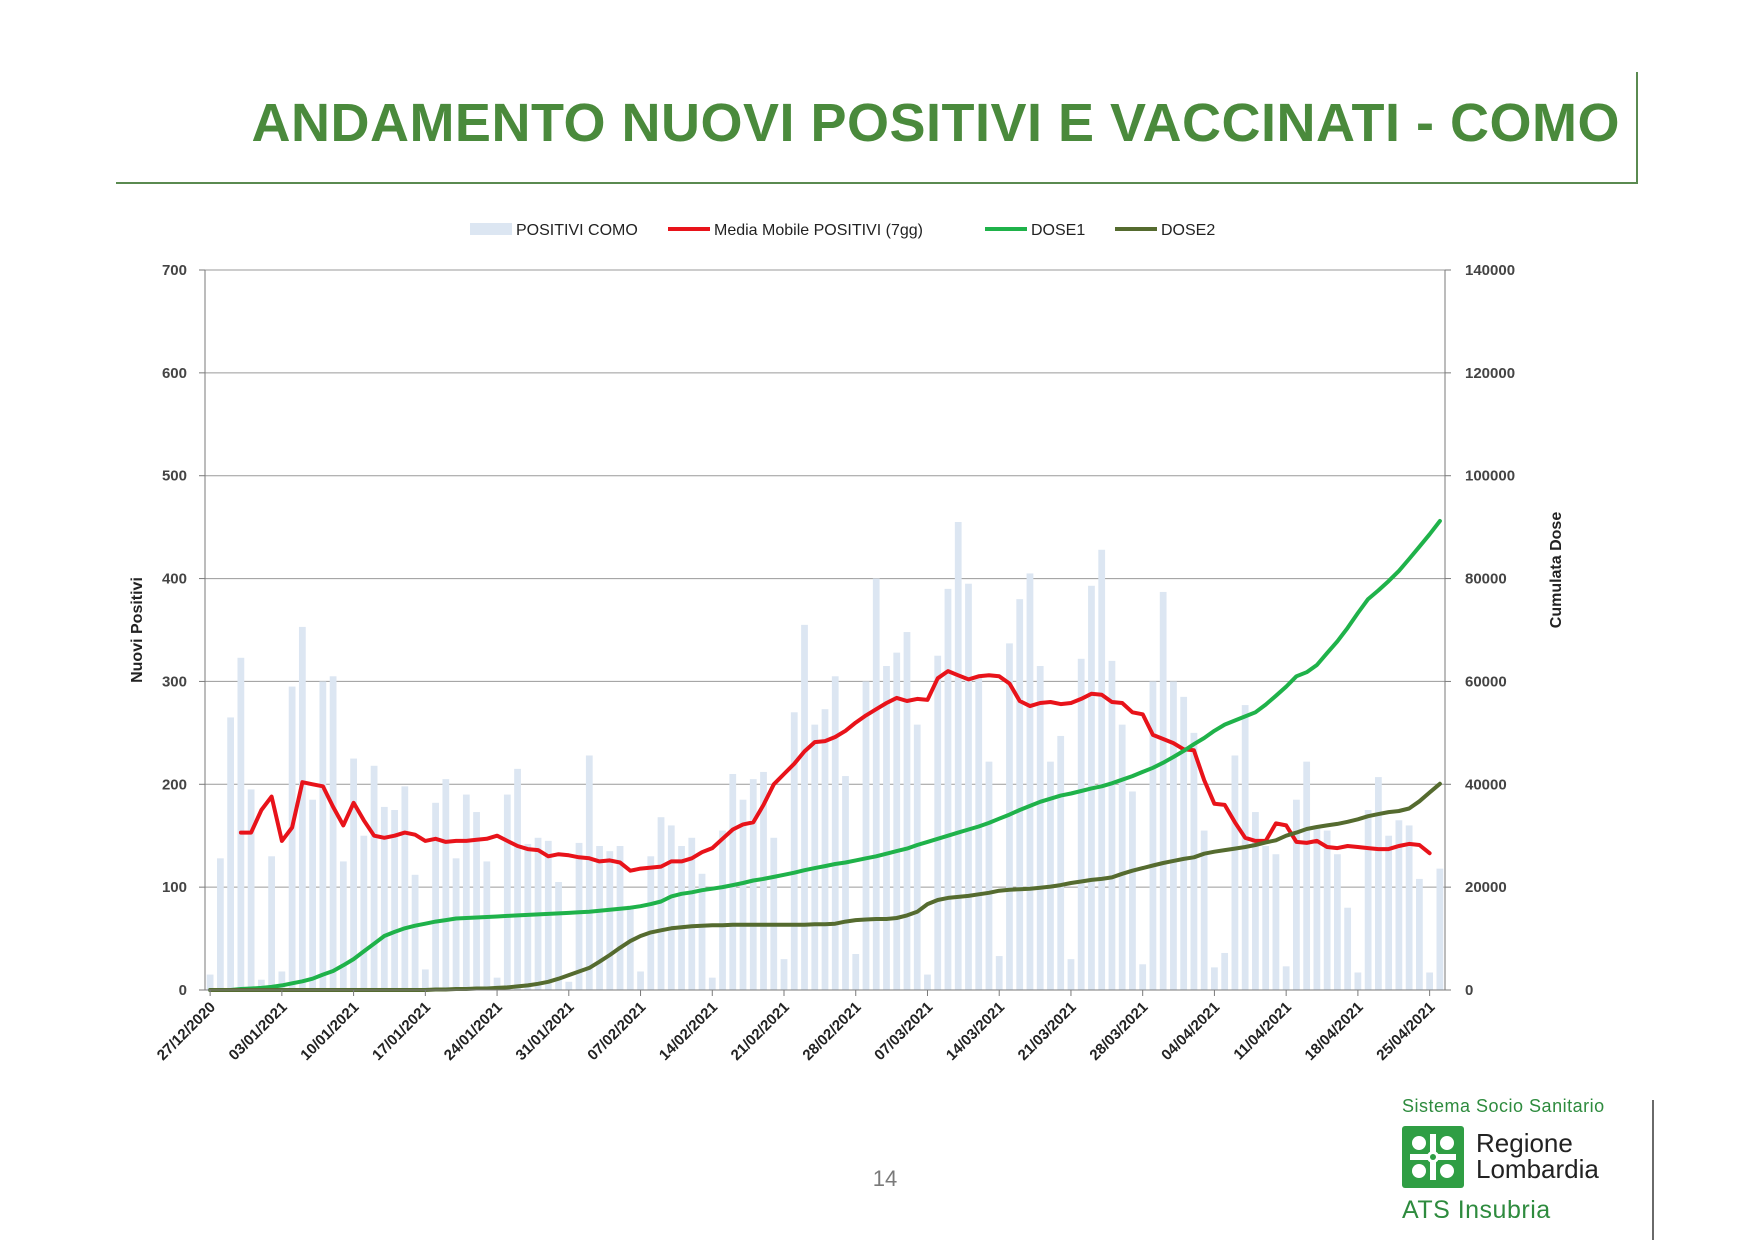 The image size is (1755, 1240). What do you see at coordinates (1118, 1031) in the screenshot?
I see `x-tick-label: 28/03/2021` at bounding box center [1118, 1031].